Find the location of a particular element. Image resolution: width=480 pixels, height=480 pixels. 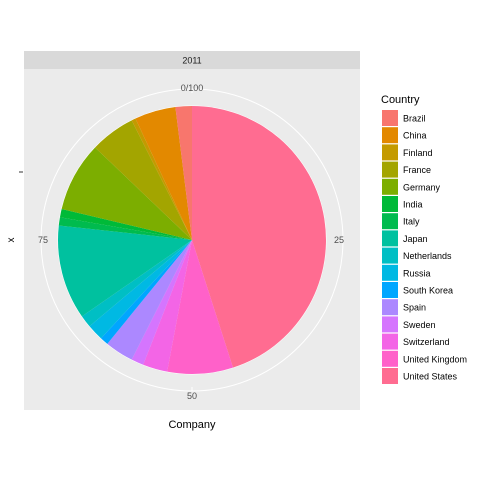

legend-label: Netherlands is located at coordinates (427, 256).